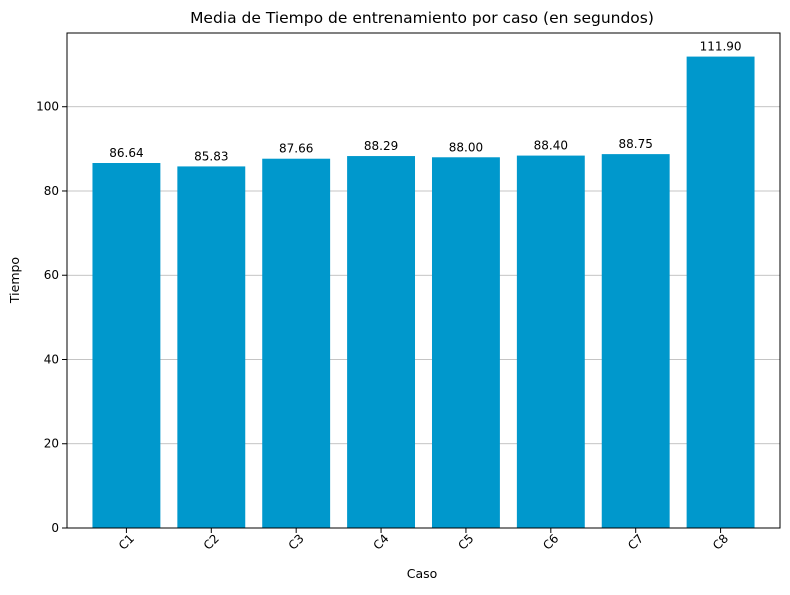 This screenshot has height=595, width=790. Describe the element at coordinates (14, 280) in the screenshot. I see `y-axis-label: Tiempo` at that location.